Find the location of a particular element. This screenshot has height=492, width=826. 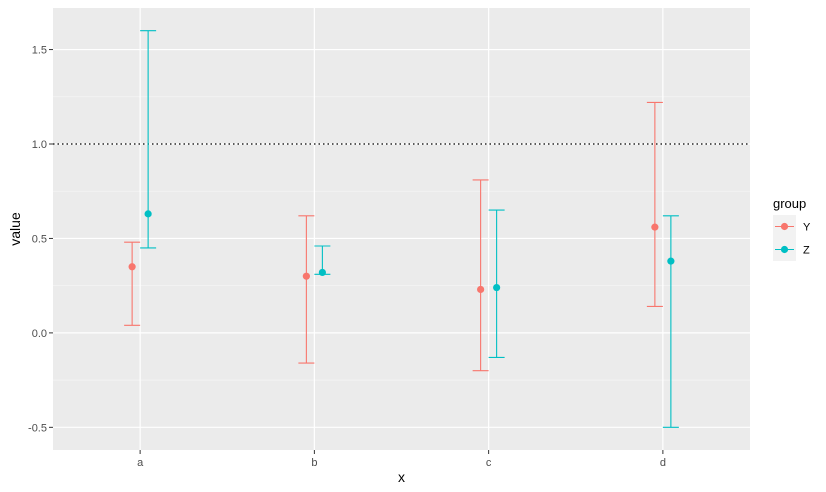

errorbar-group-Z-c is located at coordinates (496, 283).